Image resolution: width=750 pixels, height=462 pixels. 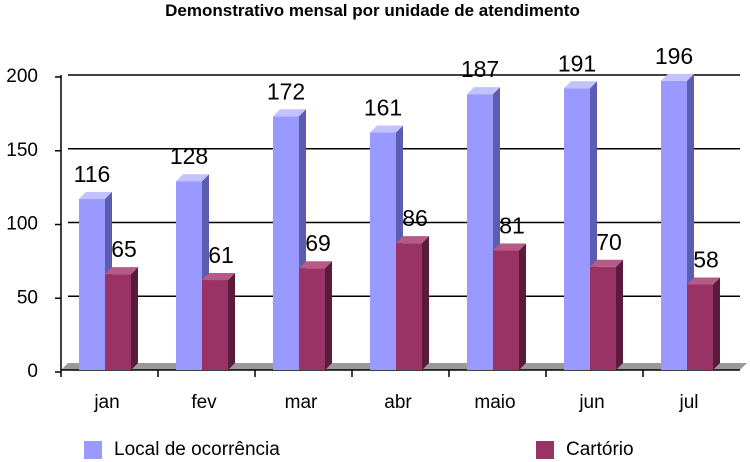 I want to click on legend-item-cartorio: Cartório, so click(x=585, y=450).